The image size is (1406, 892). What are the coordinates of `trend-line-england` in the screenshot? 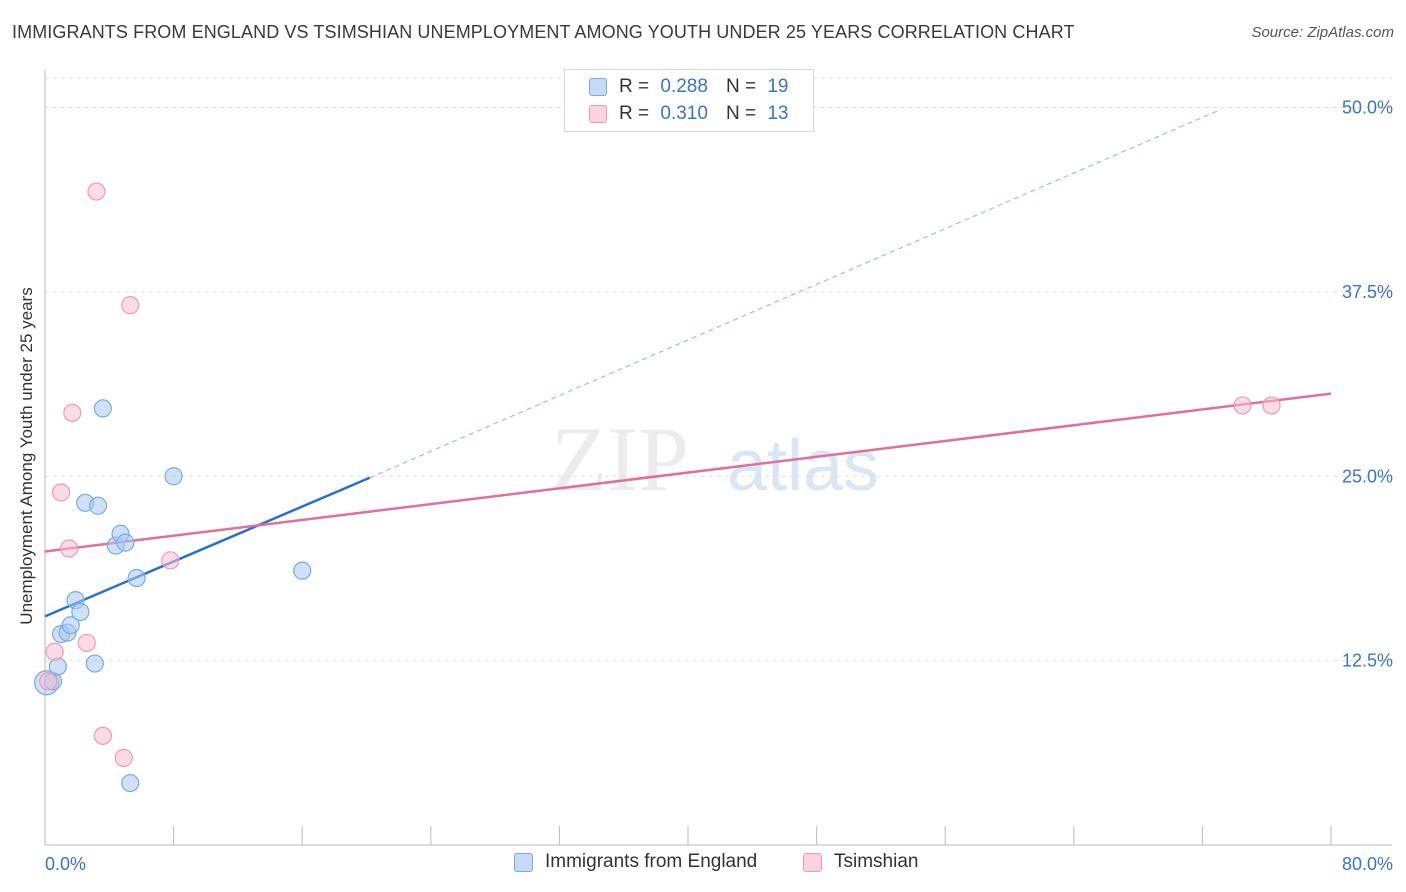 It's located at (207, 547).